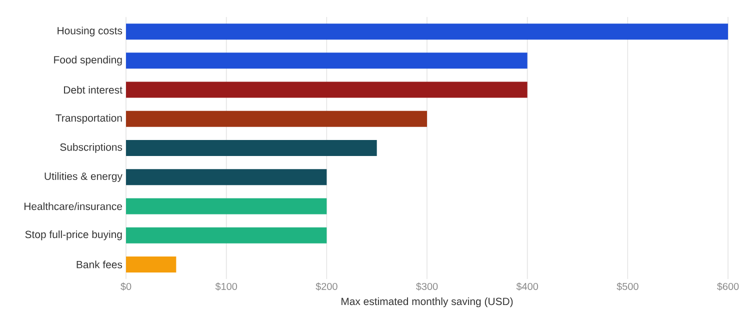 This screenshot has height=334, width=750. What do you see at coordinates (427, 286) in the screenshot?
I see `x-tick-label: $300` at bounding box center [427, 286].